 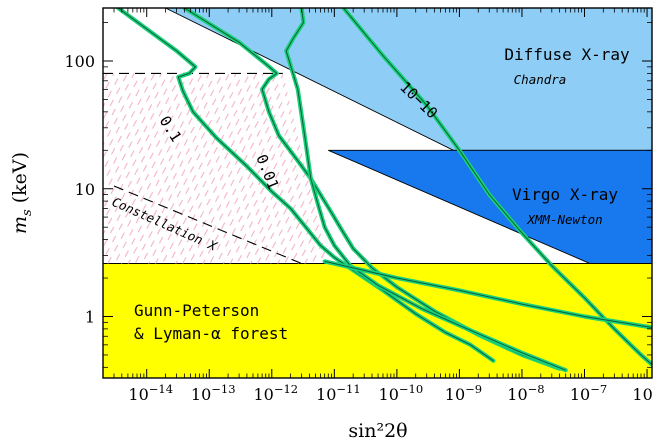 I want to click on curve-low-mass-track-line, so click(x=488, y=294).